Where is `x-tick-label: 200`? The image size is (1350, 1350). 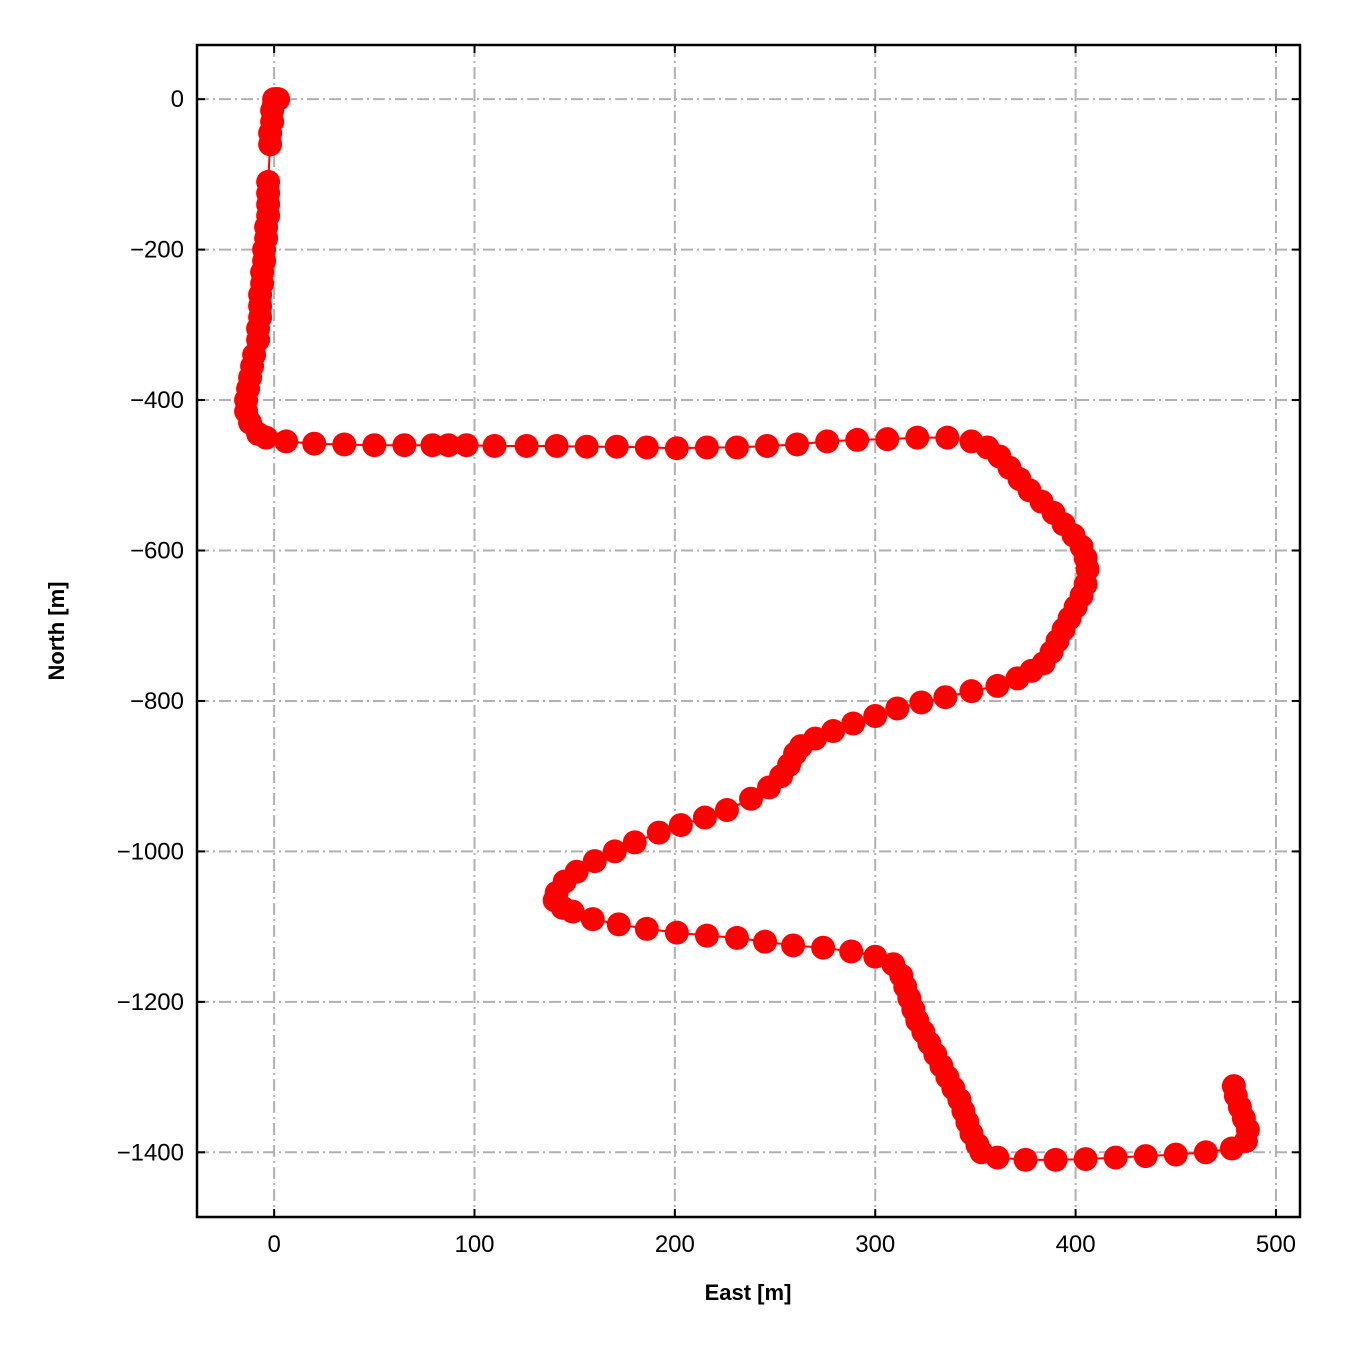
x-tick-label: 200 is located at coordinates (675, 1244).